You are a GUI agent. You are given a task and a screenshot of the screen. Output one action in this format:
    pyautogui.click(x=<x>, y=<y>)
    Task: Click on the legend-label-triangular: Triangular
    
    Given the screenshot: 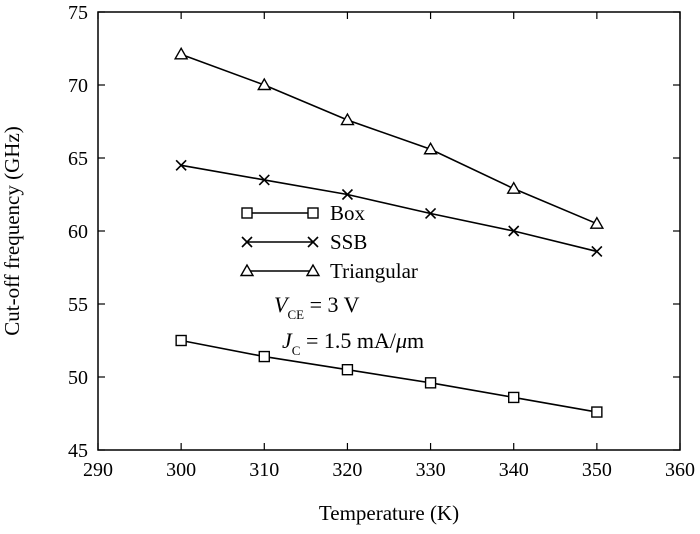 What is the action you would take?
    pyautogui.click(x=374, y=271)
    